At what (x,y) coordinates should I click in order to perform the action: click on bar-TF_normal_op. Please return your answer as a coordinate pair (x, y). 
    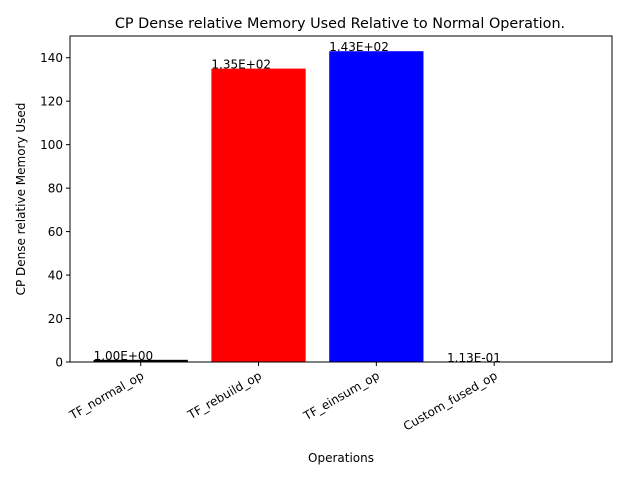
    Looking at the image, I should click on (140, 360).